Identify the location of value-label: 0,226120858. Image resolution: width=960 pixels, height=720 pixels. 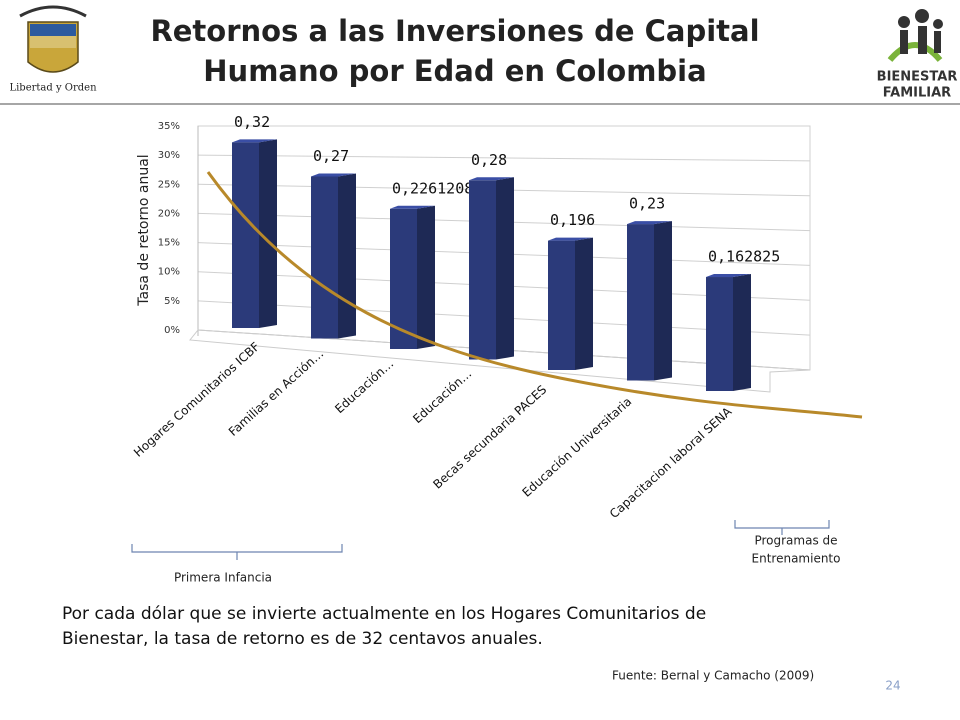
(441, 188).